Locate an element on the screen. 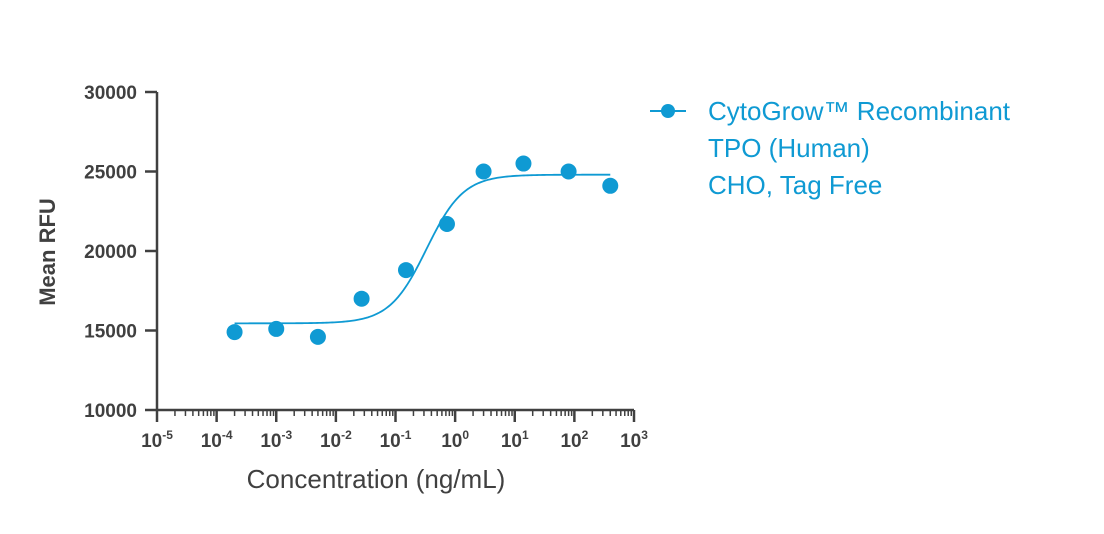 The height and width of the screenshot is (534, 1104). x-tick-exponent: -4 is located at coordinates (227, 435).